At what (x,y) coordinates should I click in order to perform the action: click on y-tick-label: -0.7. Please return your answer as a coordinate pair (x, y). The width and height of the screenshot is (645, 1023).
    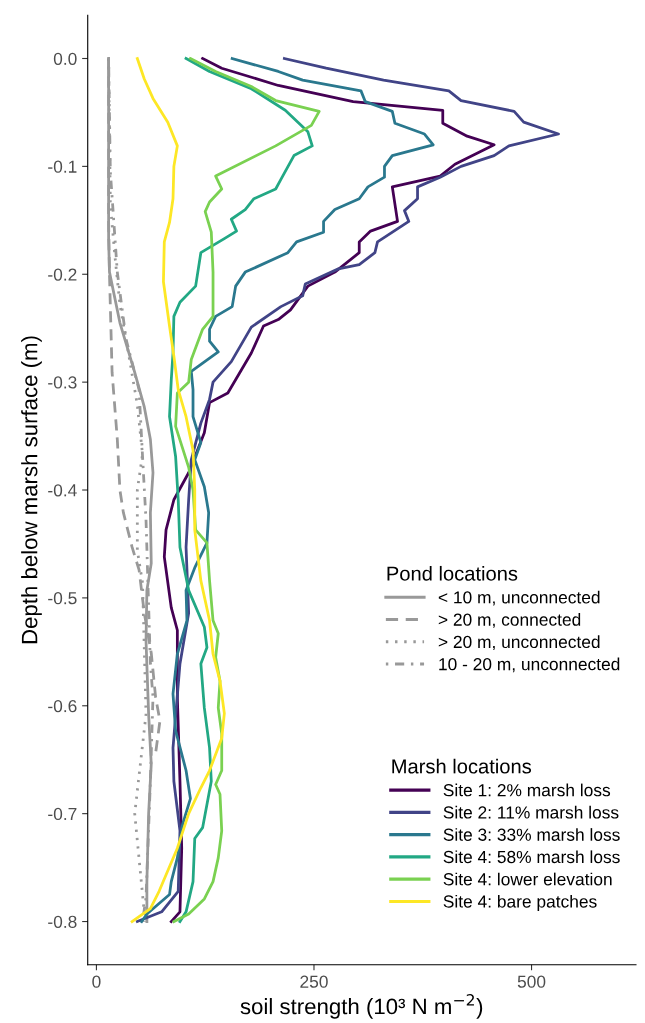
    Looking at the image, I should click on (62, 814).